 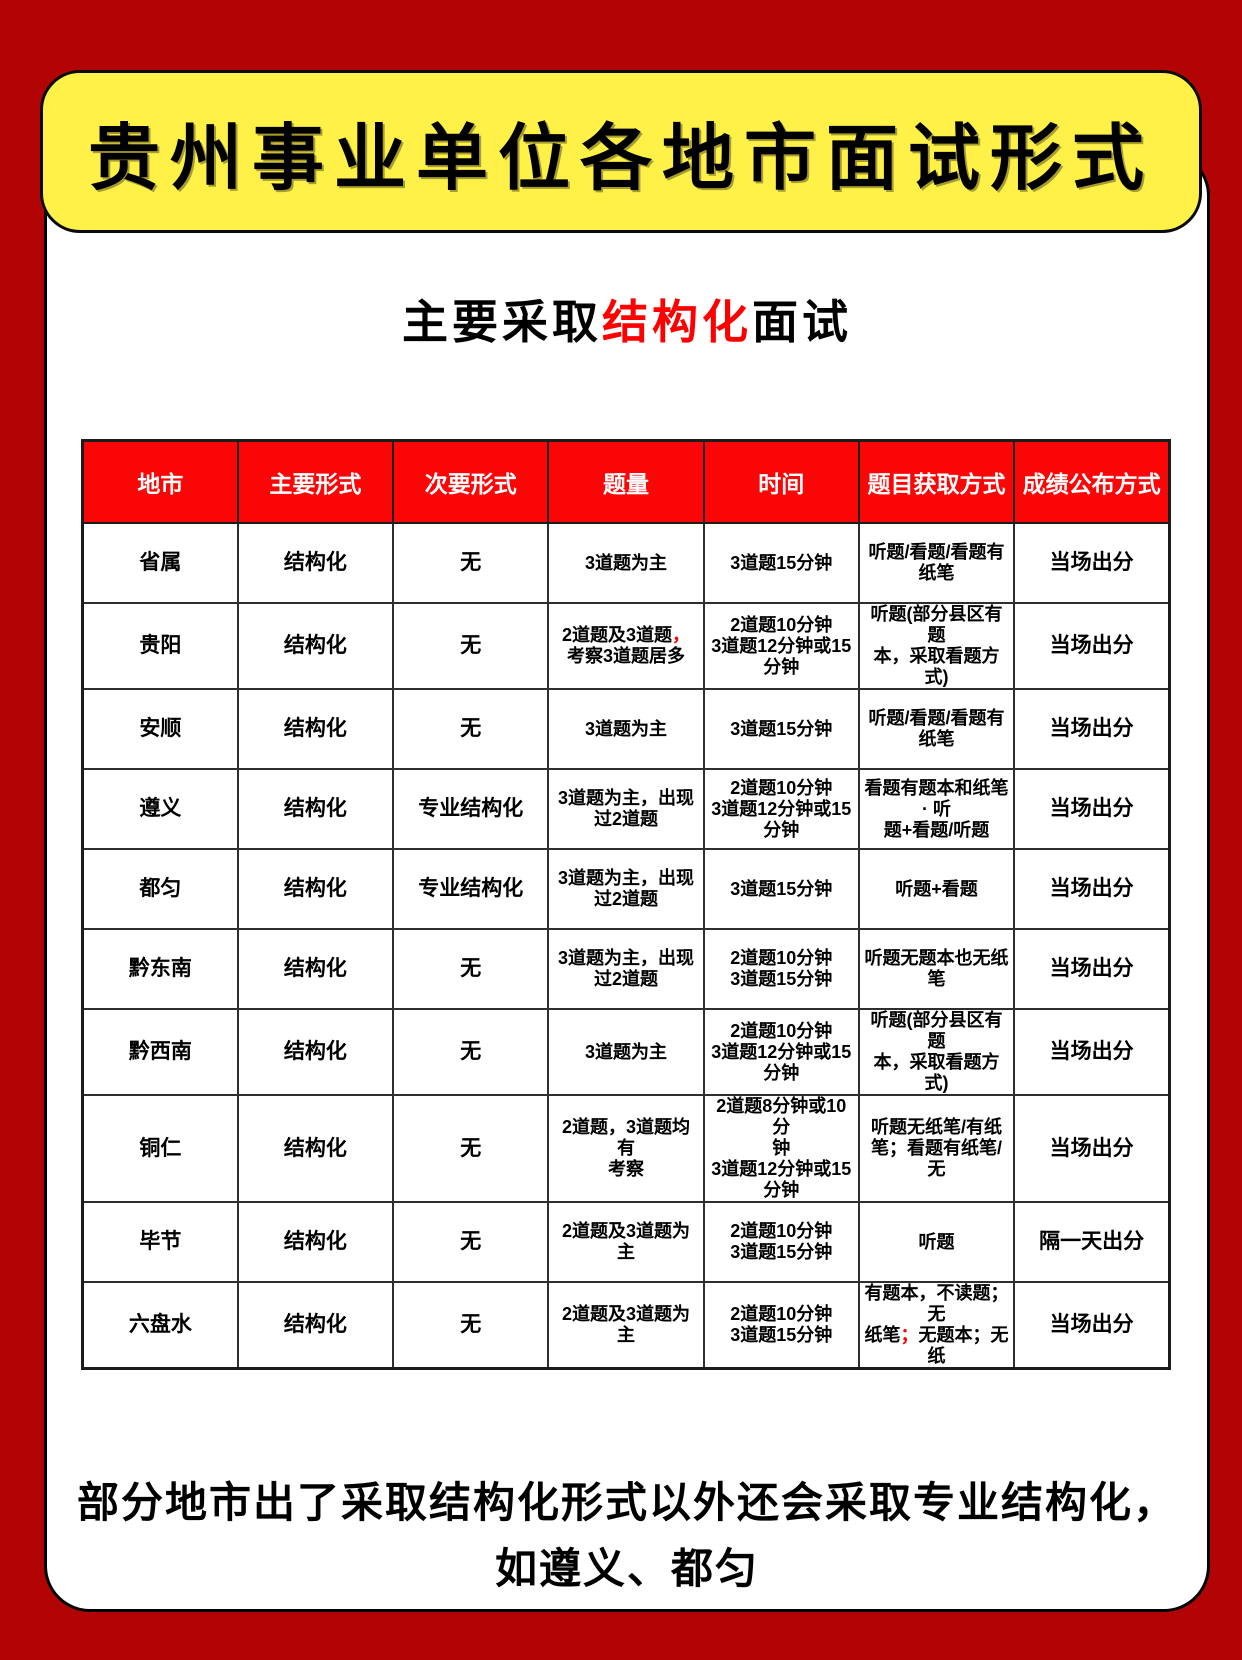 I want to click on cell-text: 3道题15分钟, so click(x=781, y=562).